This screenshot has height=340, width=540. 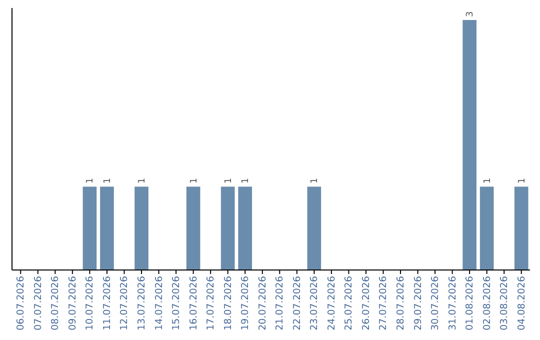 What do you see at coordinates (487, 303) in the screenshot?
I see `x-tick-label: 02.08.2026` at bounding box center [487, 303].